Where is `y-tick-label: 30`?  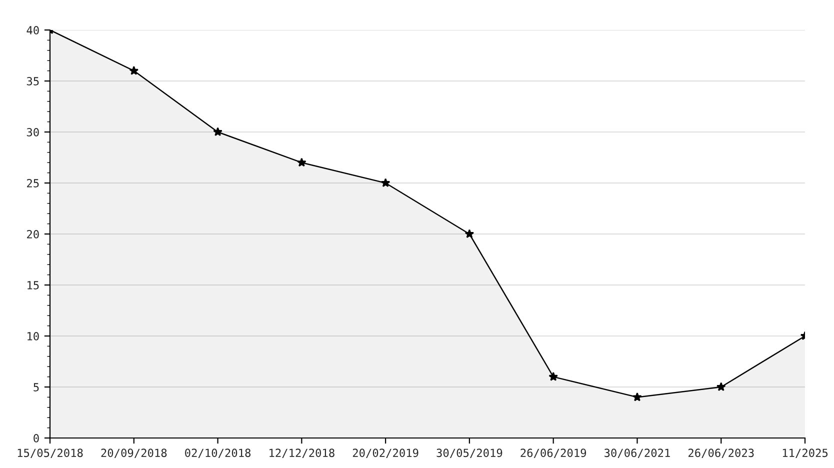
y-tick-label: 30 is located at coordinates (32, 132).